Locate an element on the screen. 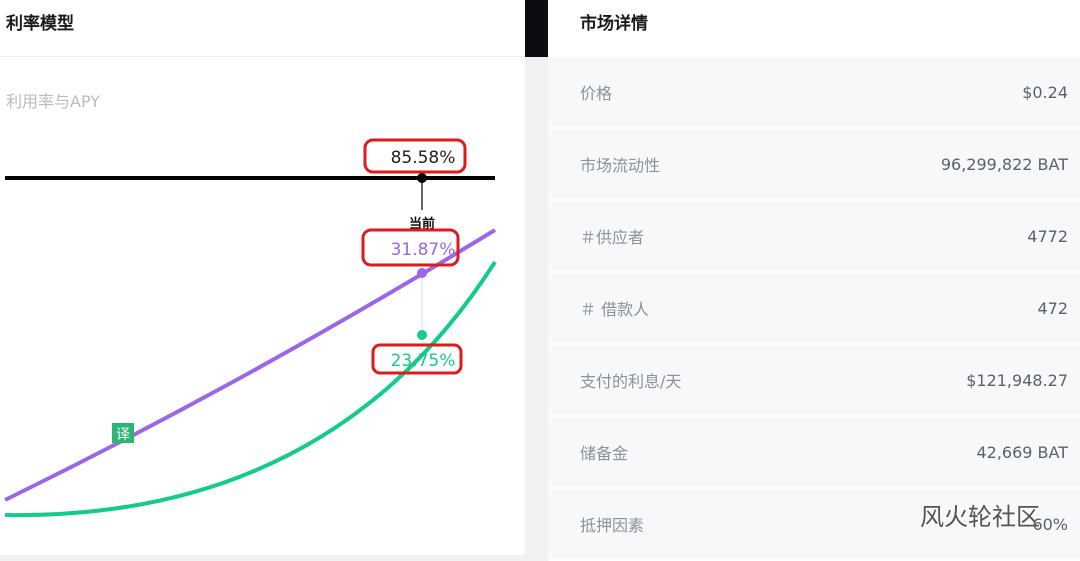  detail-row: 支付的利息/天 $121,948.27 is located at coordinates (814, 381).